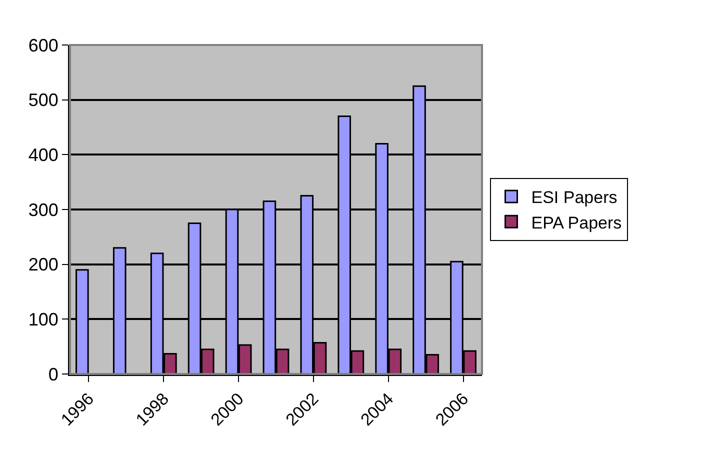  Describe the element at coordinates (576, 222) in the screenshot. I see `legend-label: EPA Papers` at that location.